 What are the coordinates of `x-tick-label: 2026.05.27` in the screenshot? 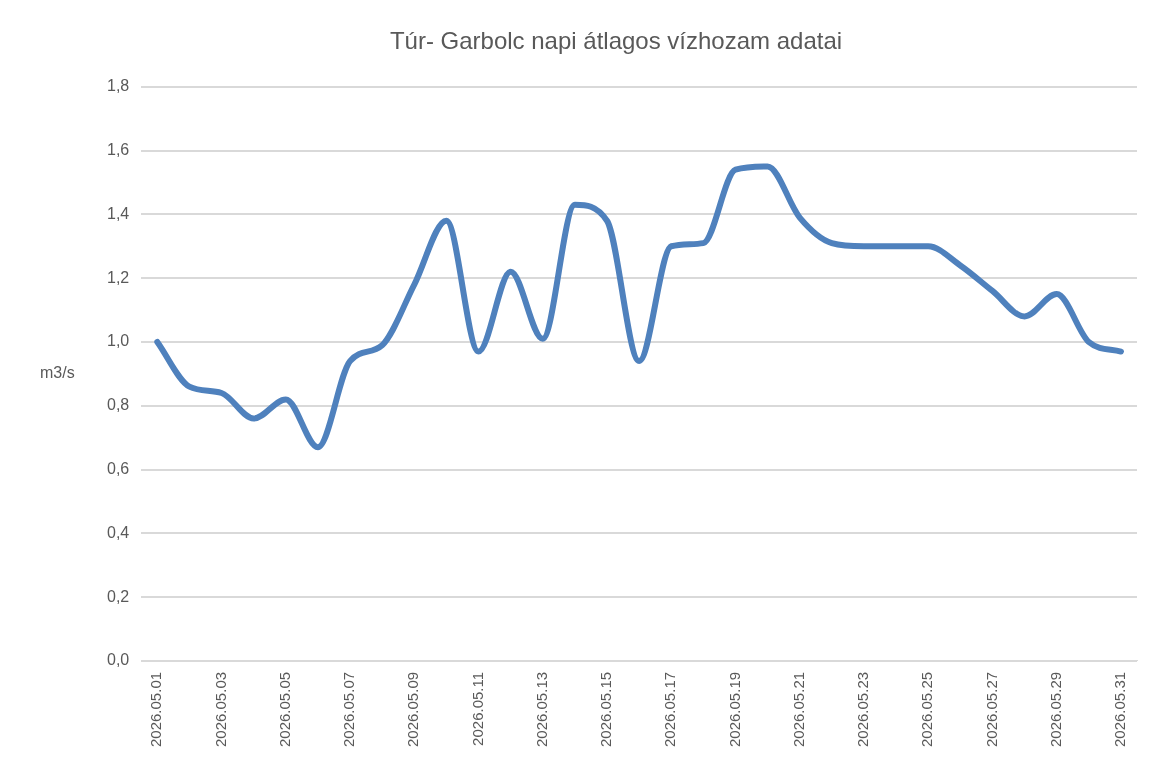 It's located at (991, 709).